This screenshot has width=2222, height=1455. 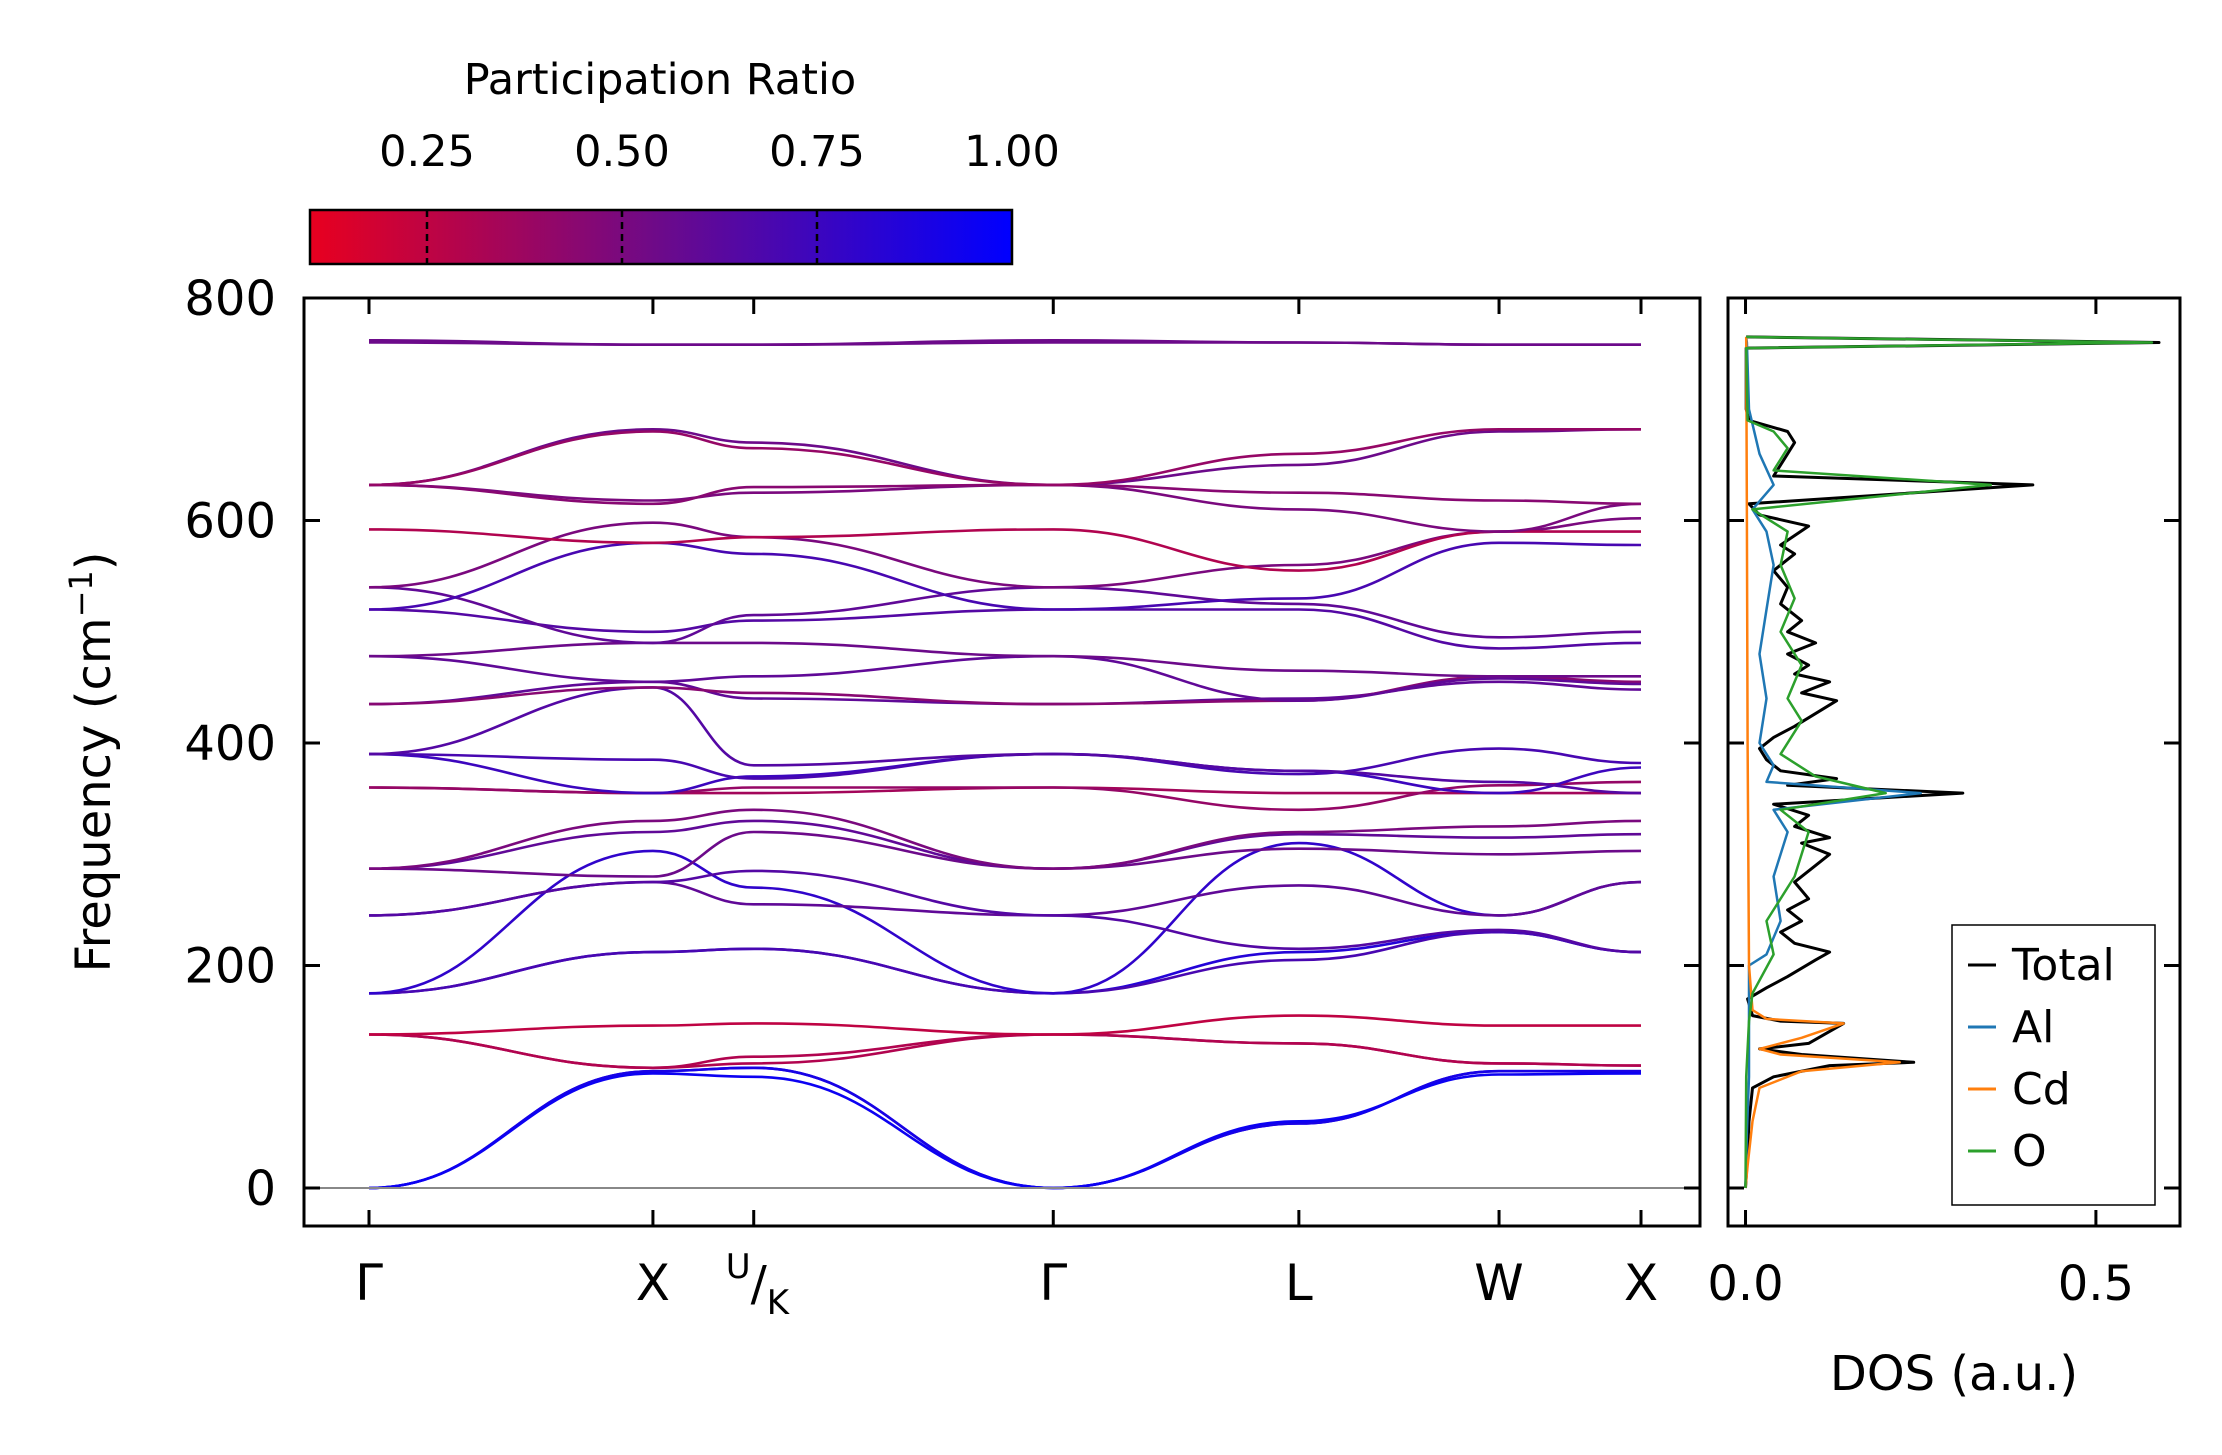 What do you see at coordinates (622, 237) in the screenshot?
I see `colorbar-ticks` at bounding box center [622, 237].